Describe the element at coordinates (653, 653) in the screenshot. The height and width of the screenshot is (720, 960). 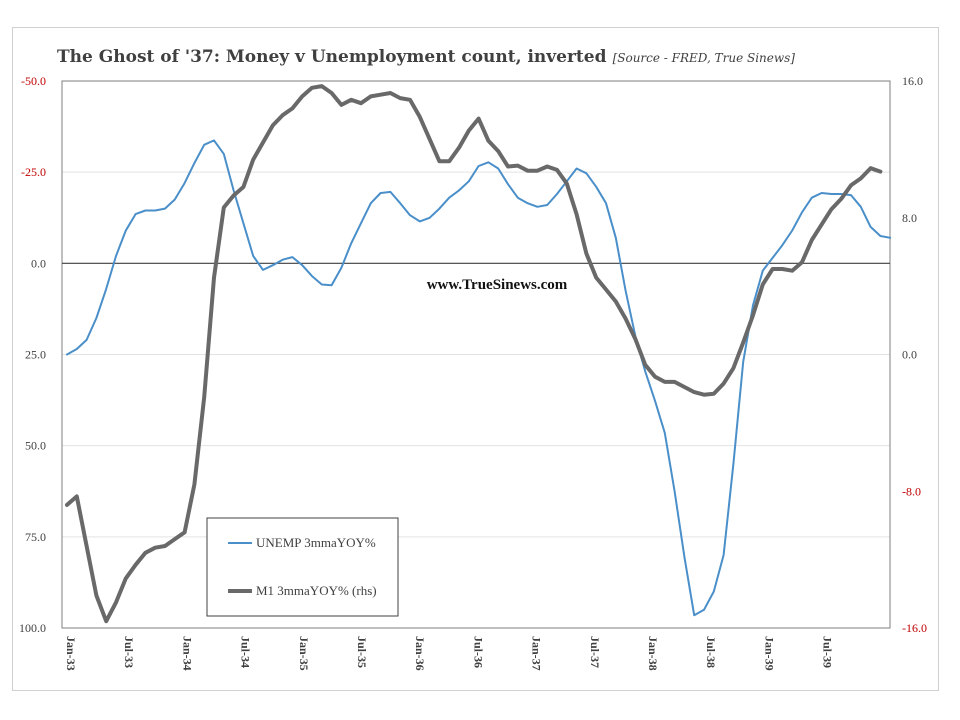
I see `x-tick-label: Jan-38` at that location.